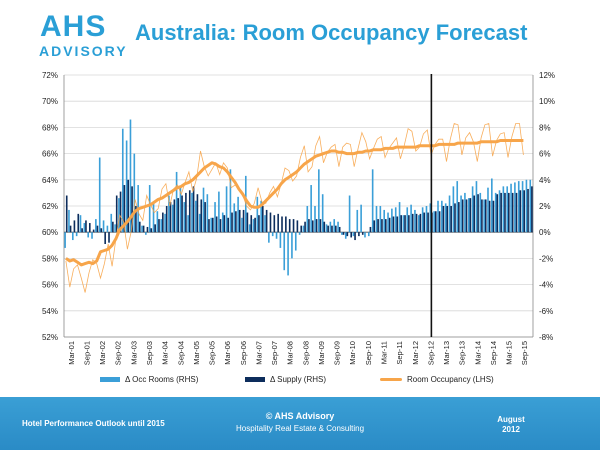 The width and height of the screenshot is (600, 450). I want to click on x-tick-label: Mar-08, so click(290, 353).